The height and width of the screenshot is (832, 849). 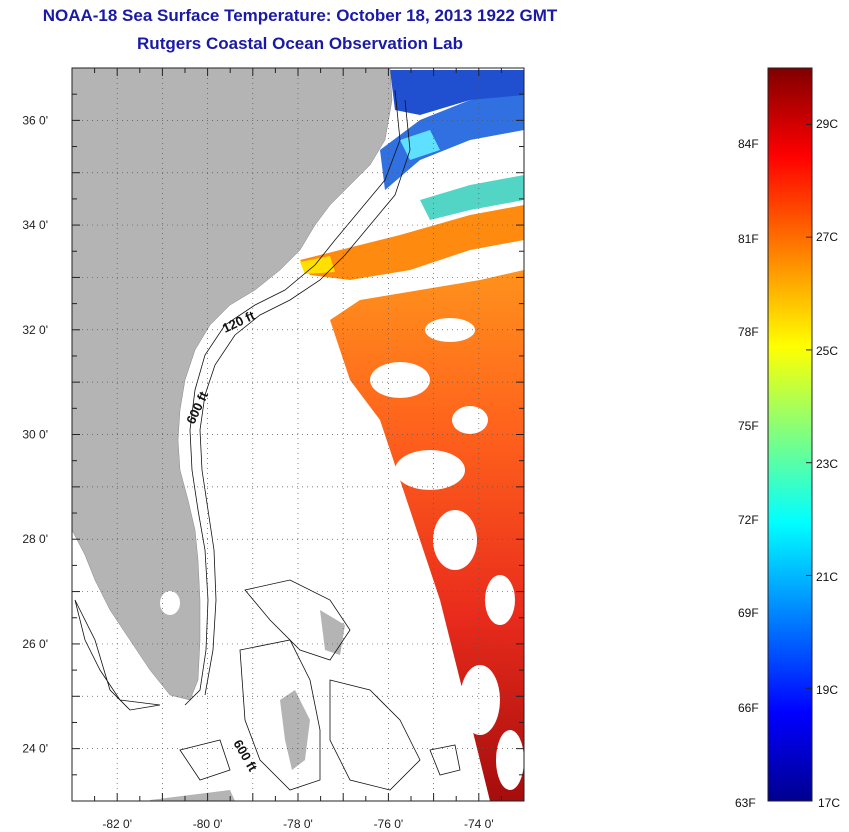 What do you see at coordinates (35, 120) in the screenshot?
I see `lat-tick-label: 36 0'` at bounding box center [35, 120].